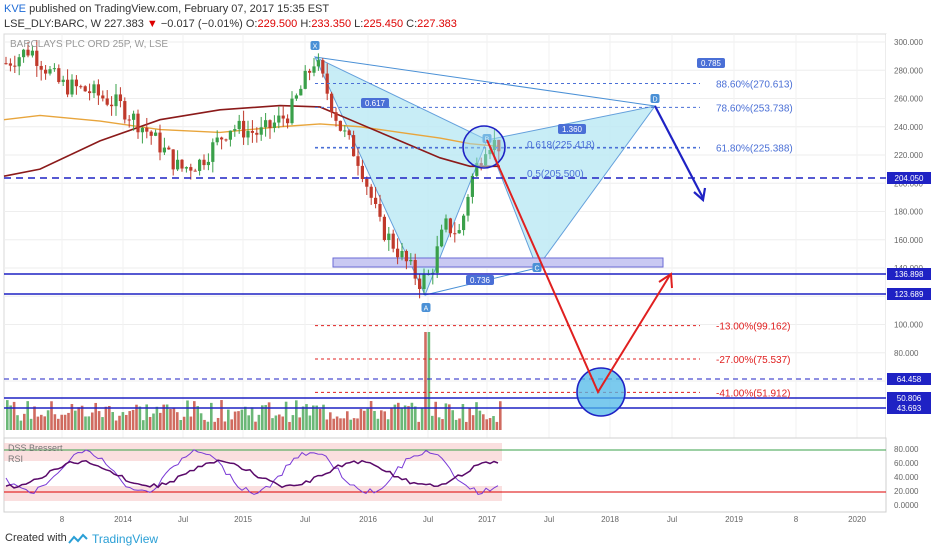 The width and height of the screenshot is (932, 550). What do you see at coordinates (654, 100) in the screenshot?
I see `pattern-point-label: D` at bounding box center [654, 100].